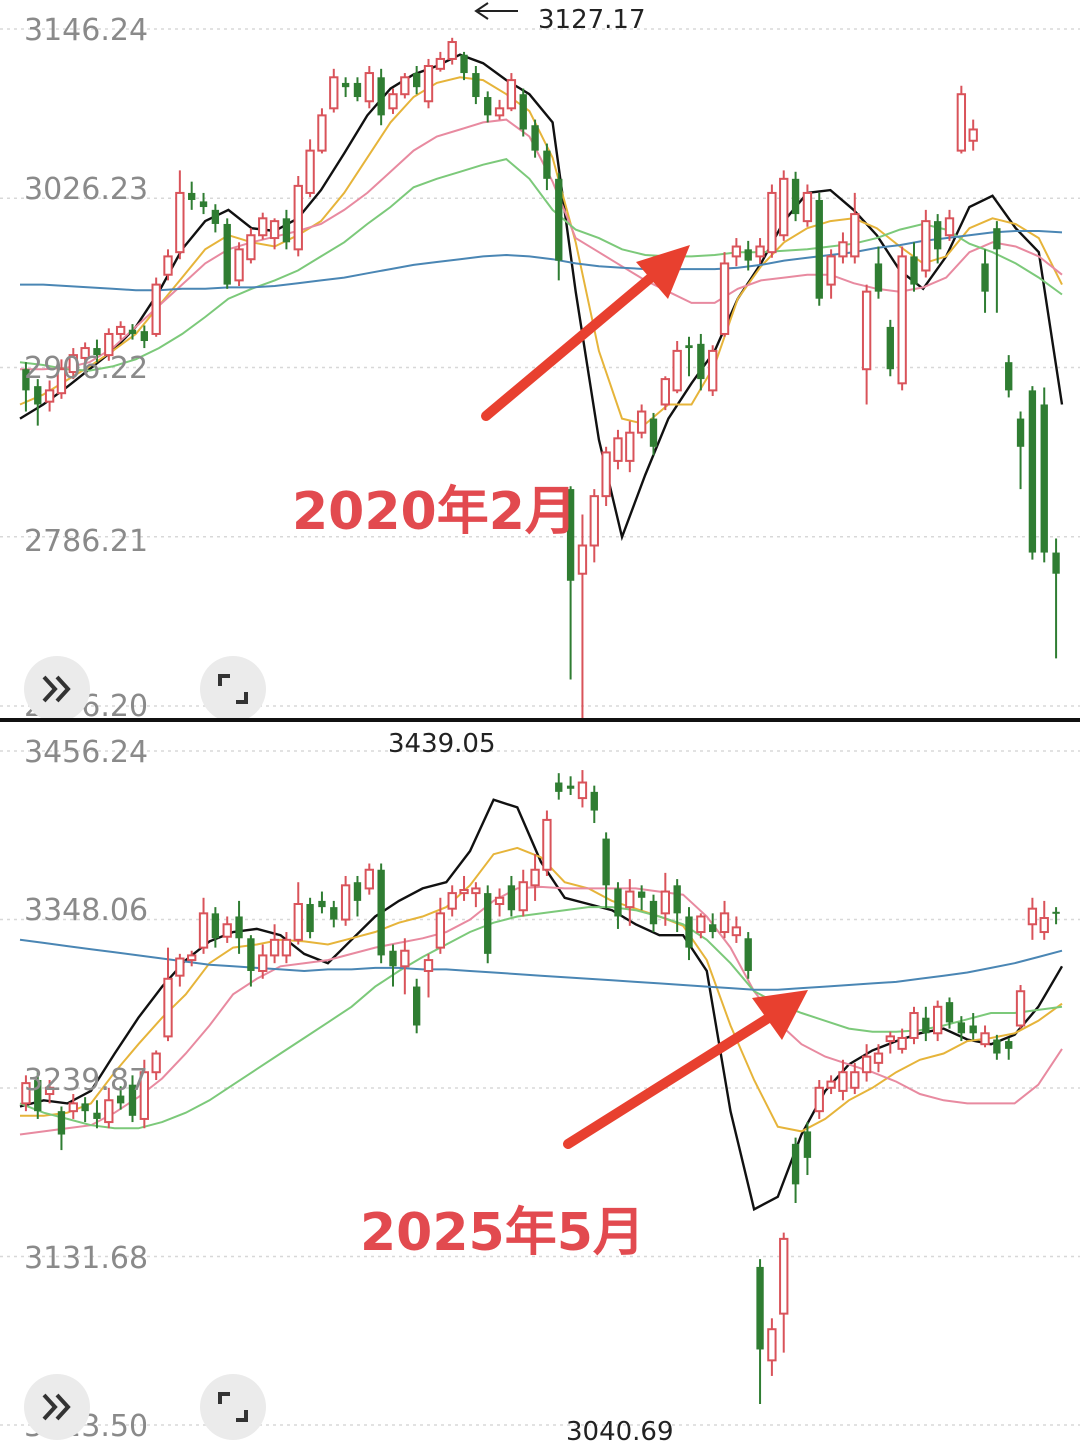 The width and height of the screenshot is (1080, 1441). I want to click on y-tick-label: 3026.23, so click(86, 189).